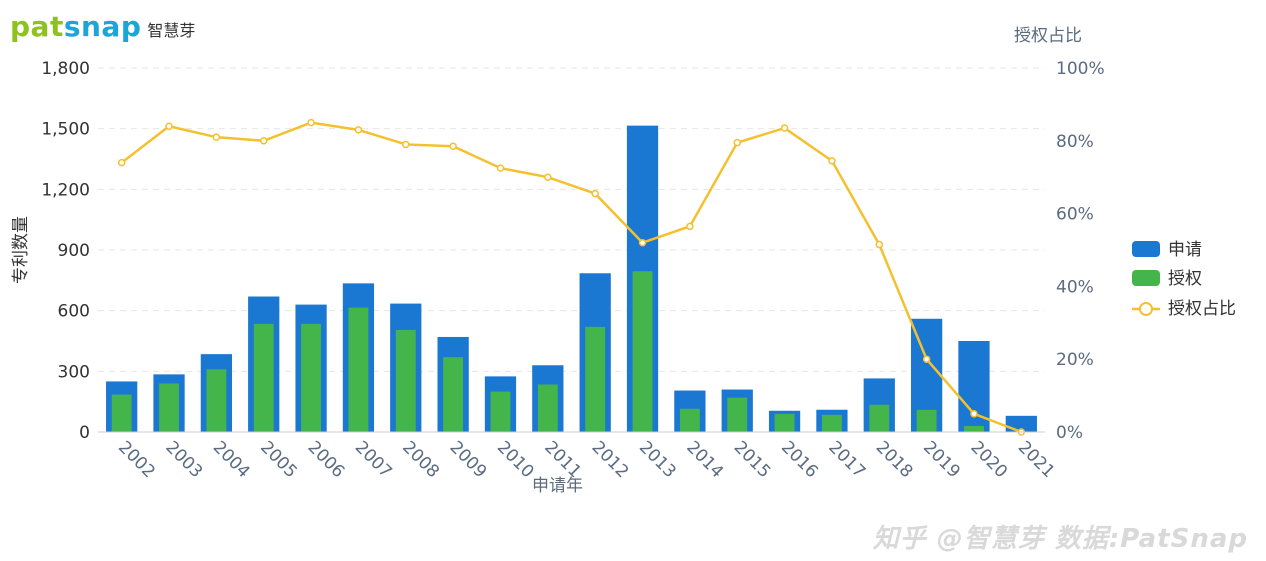  I want to click on logo-subtitle: 智慧芽, so click(171, 30).